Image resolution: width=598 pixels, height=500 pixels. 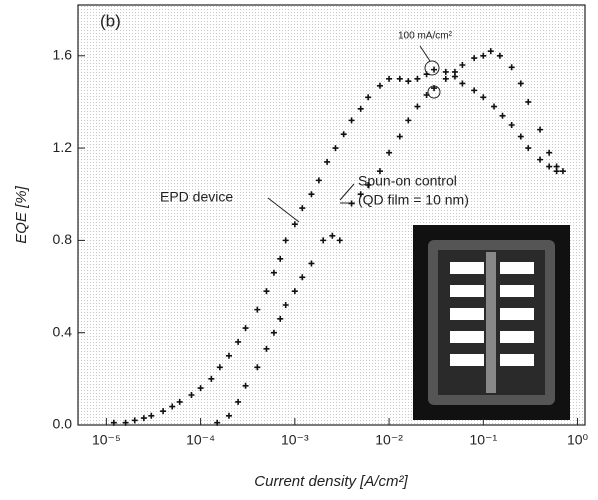 What do you see at coordinates (413, 200) in the screenshot?
I see `annotation: (QD film = 10 nm)` at bounding box center [413, 200].